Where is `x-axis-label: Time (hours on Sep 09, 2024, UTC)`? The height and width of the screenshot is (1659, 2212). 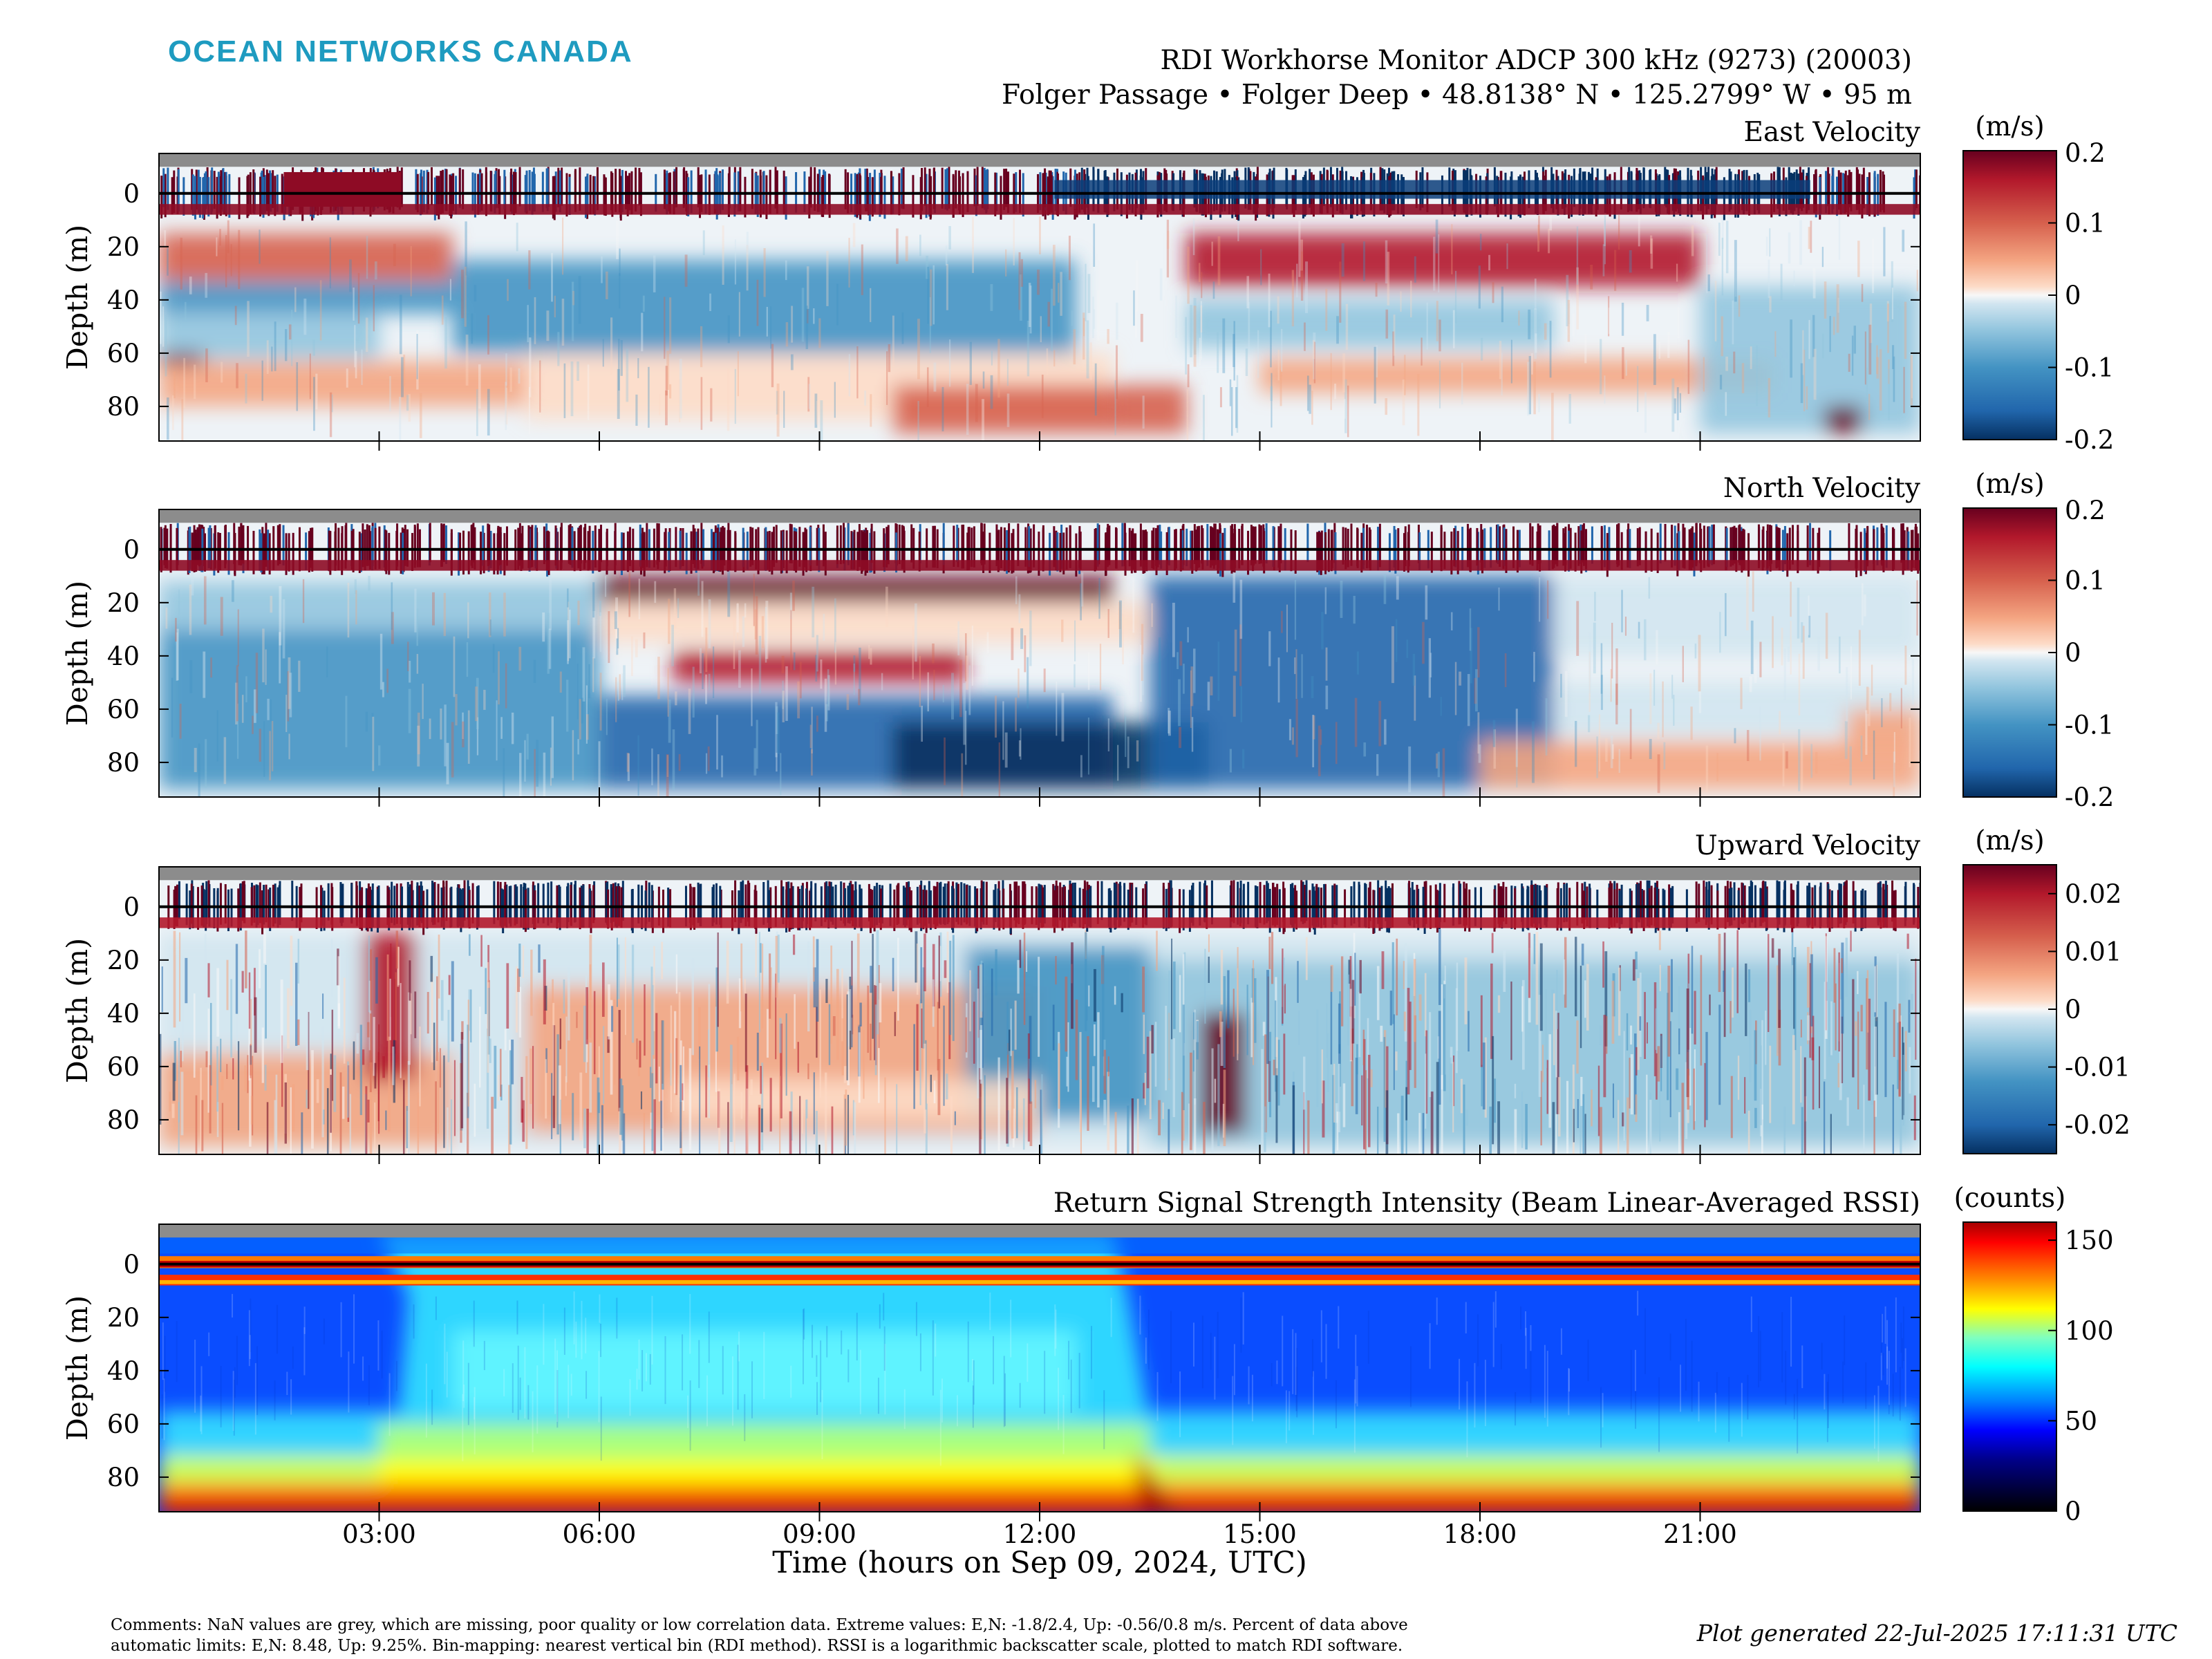
x-axis-label: Time (hours on Sep 09, 2024, UTC) is located at coordinates (1039, 1563).